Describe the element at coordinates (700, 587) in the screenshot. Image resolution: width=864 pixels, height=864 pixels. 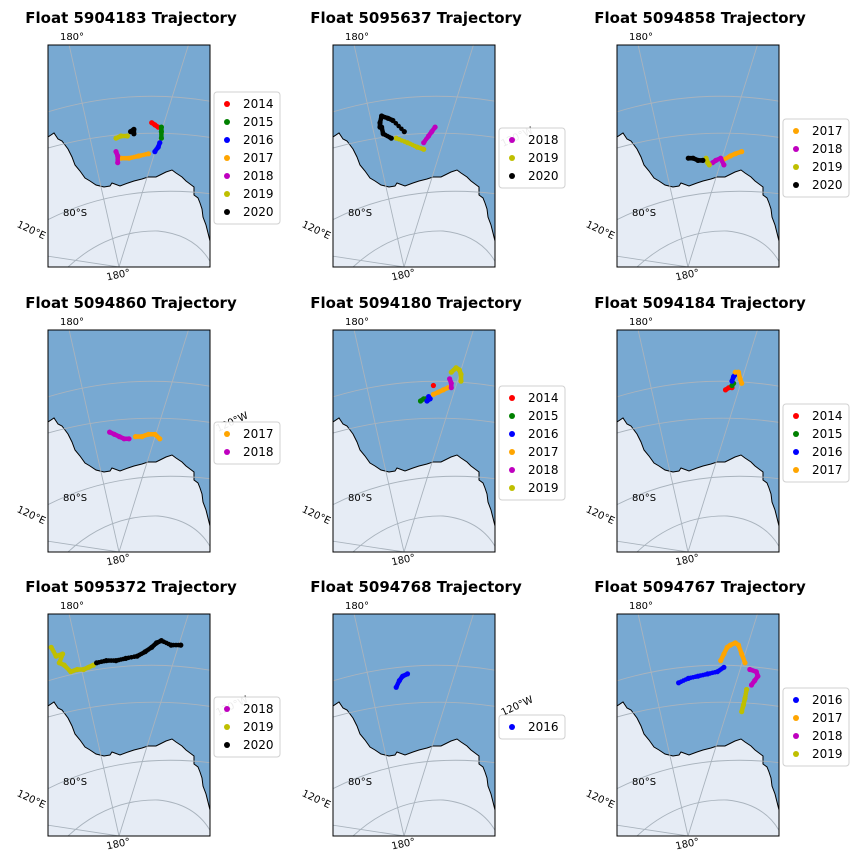
I see `panel-title: Float 5094767 Trajectory` at that location.